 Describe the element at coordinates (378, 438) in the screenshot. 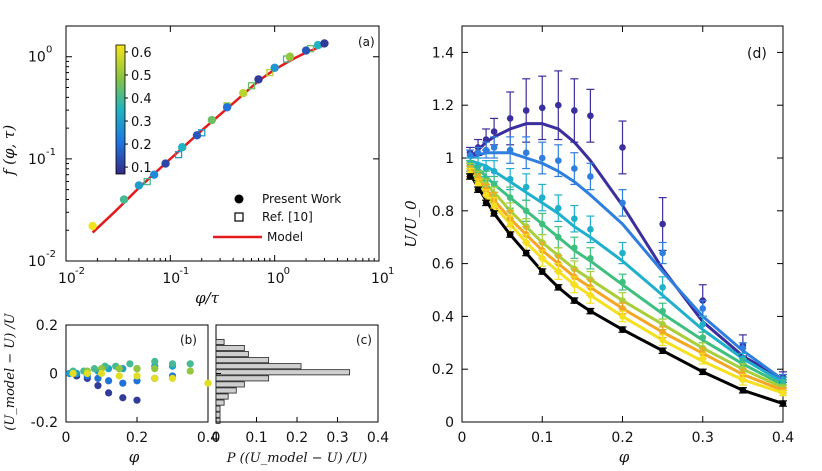

I see `c-xtick-label: 0.4` at that location.